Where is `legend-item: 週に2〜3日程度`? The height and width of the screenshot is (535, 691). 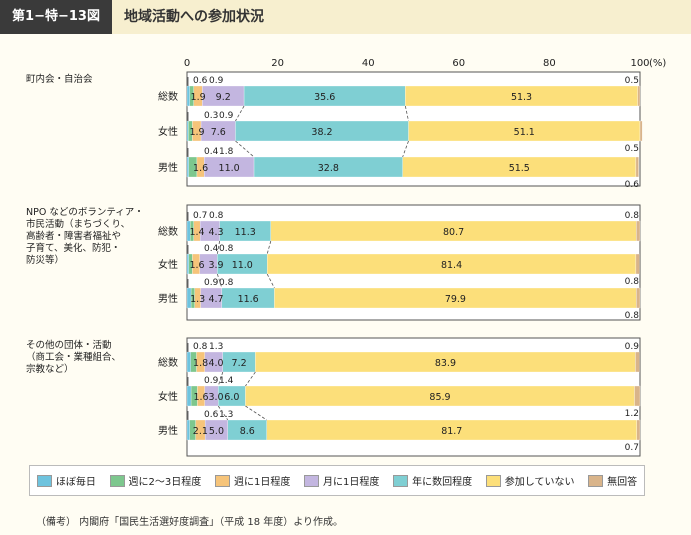 legend-item: 週に2〜3日程度 is located at coordinates (155, 480).